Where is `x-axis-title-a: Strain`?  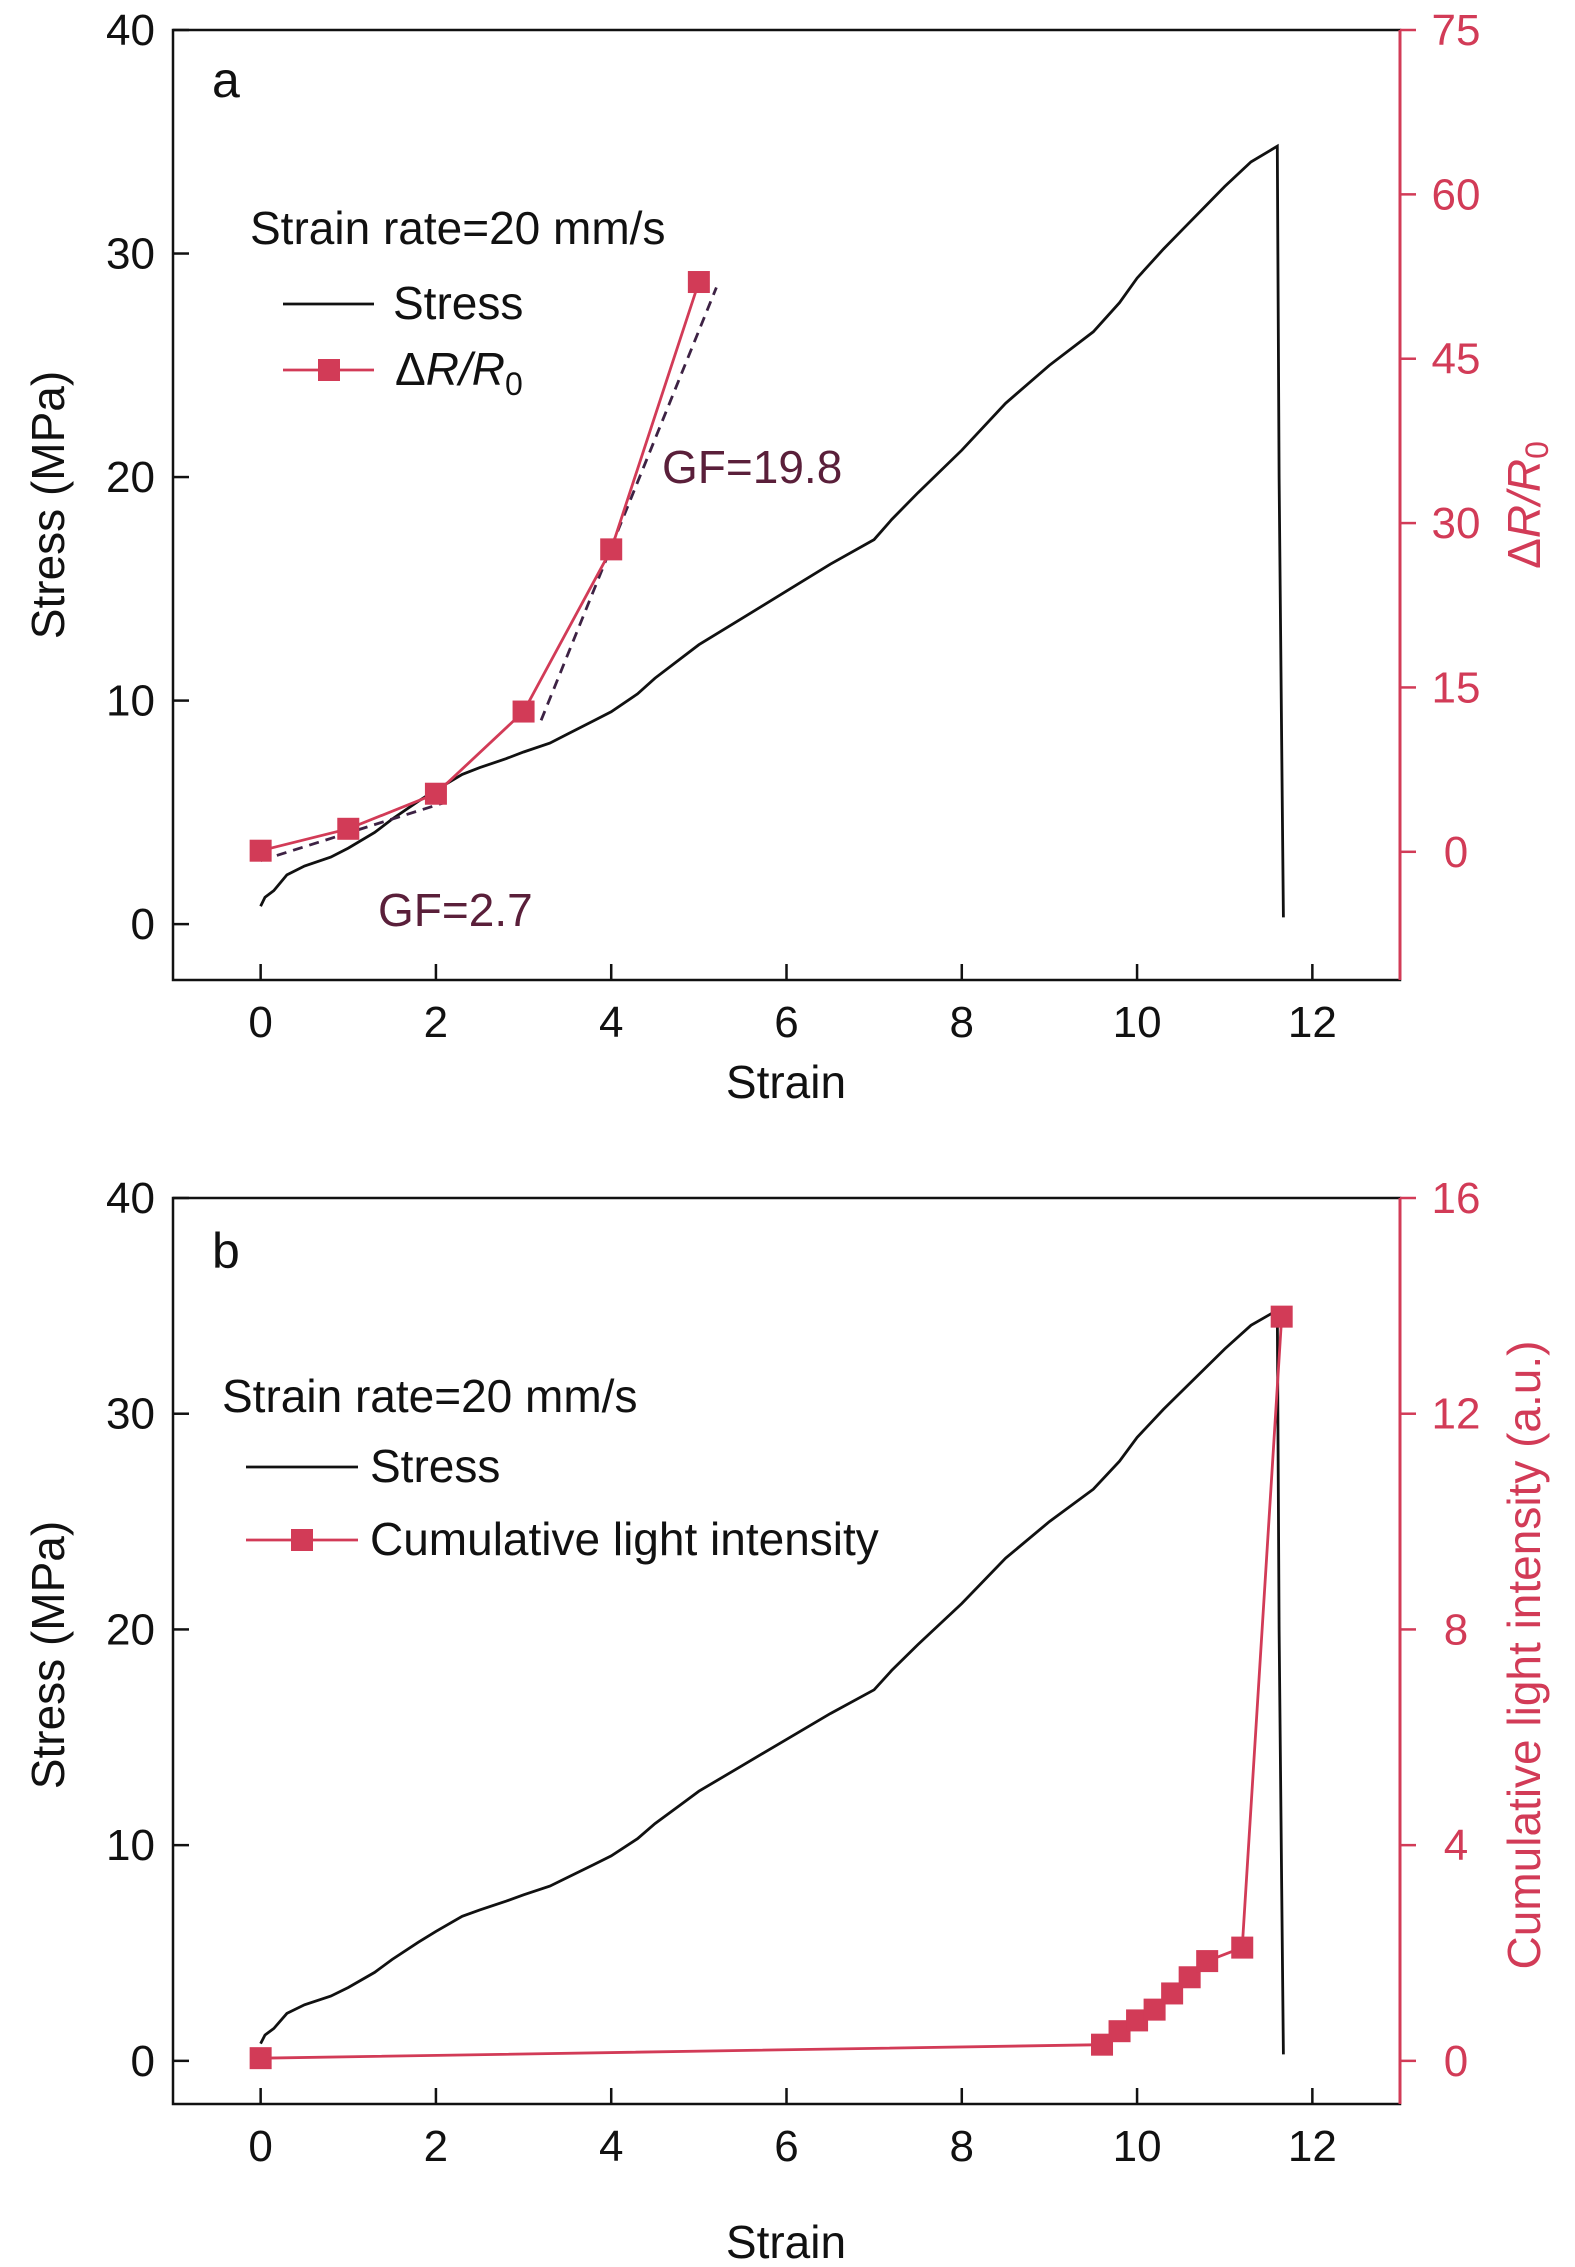
x-axis-title-a: Strain is located at coordinates (786, 1082).